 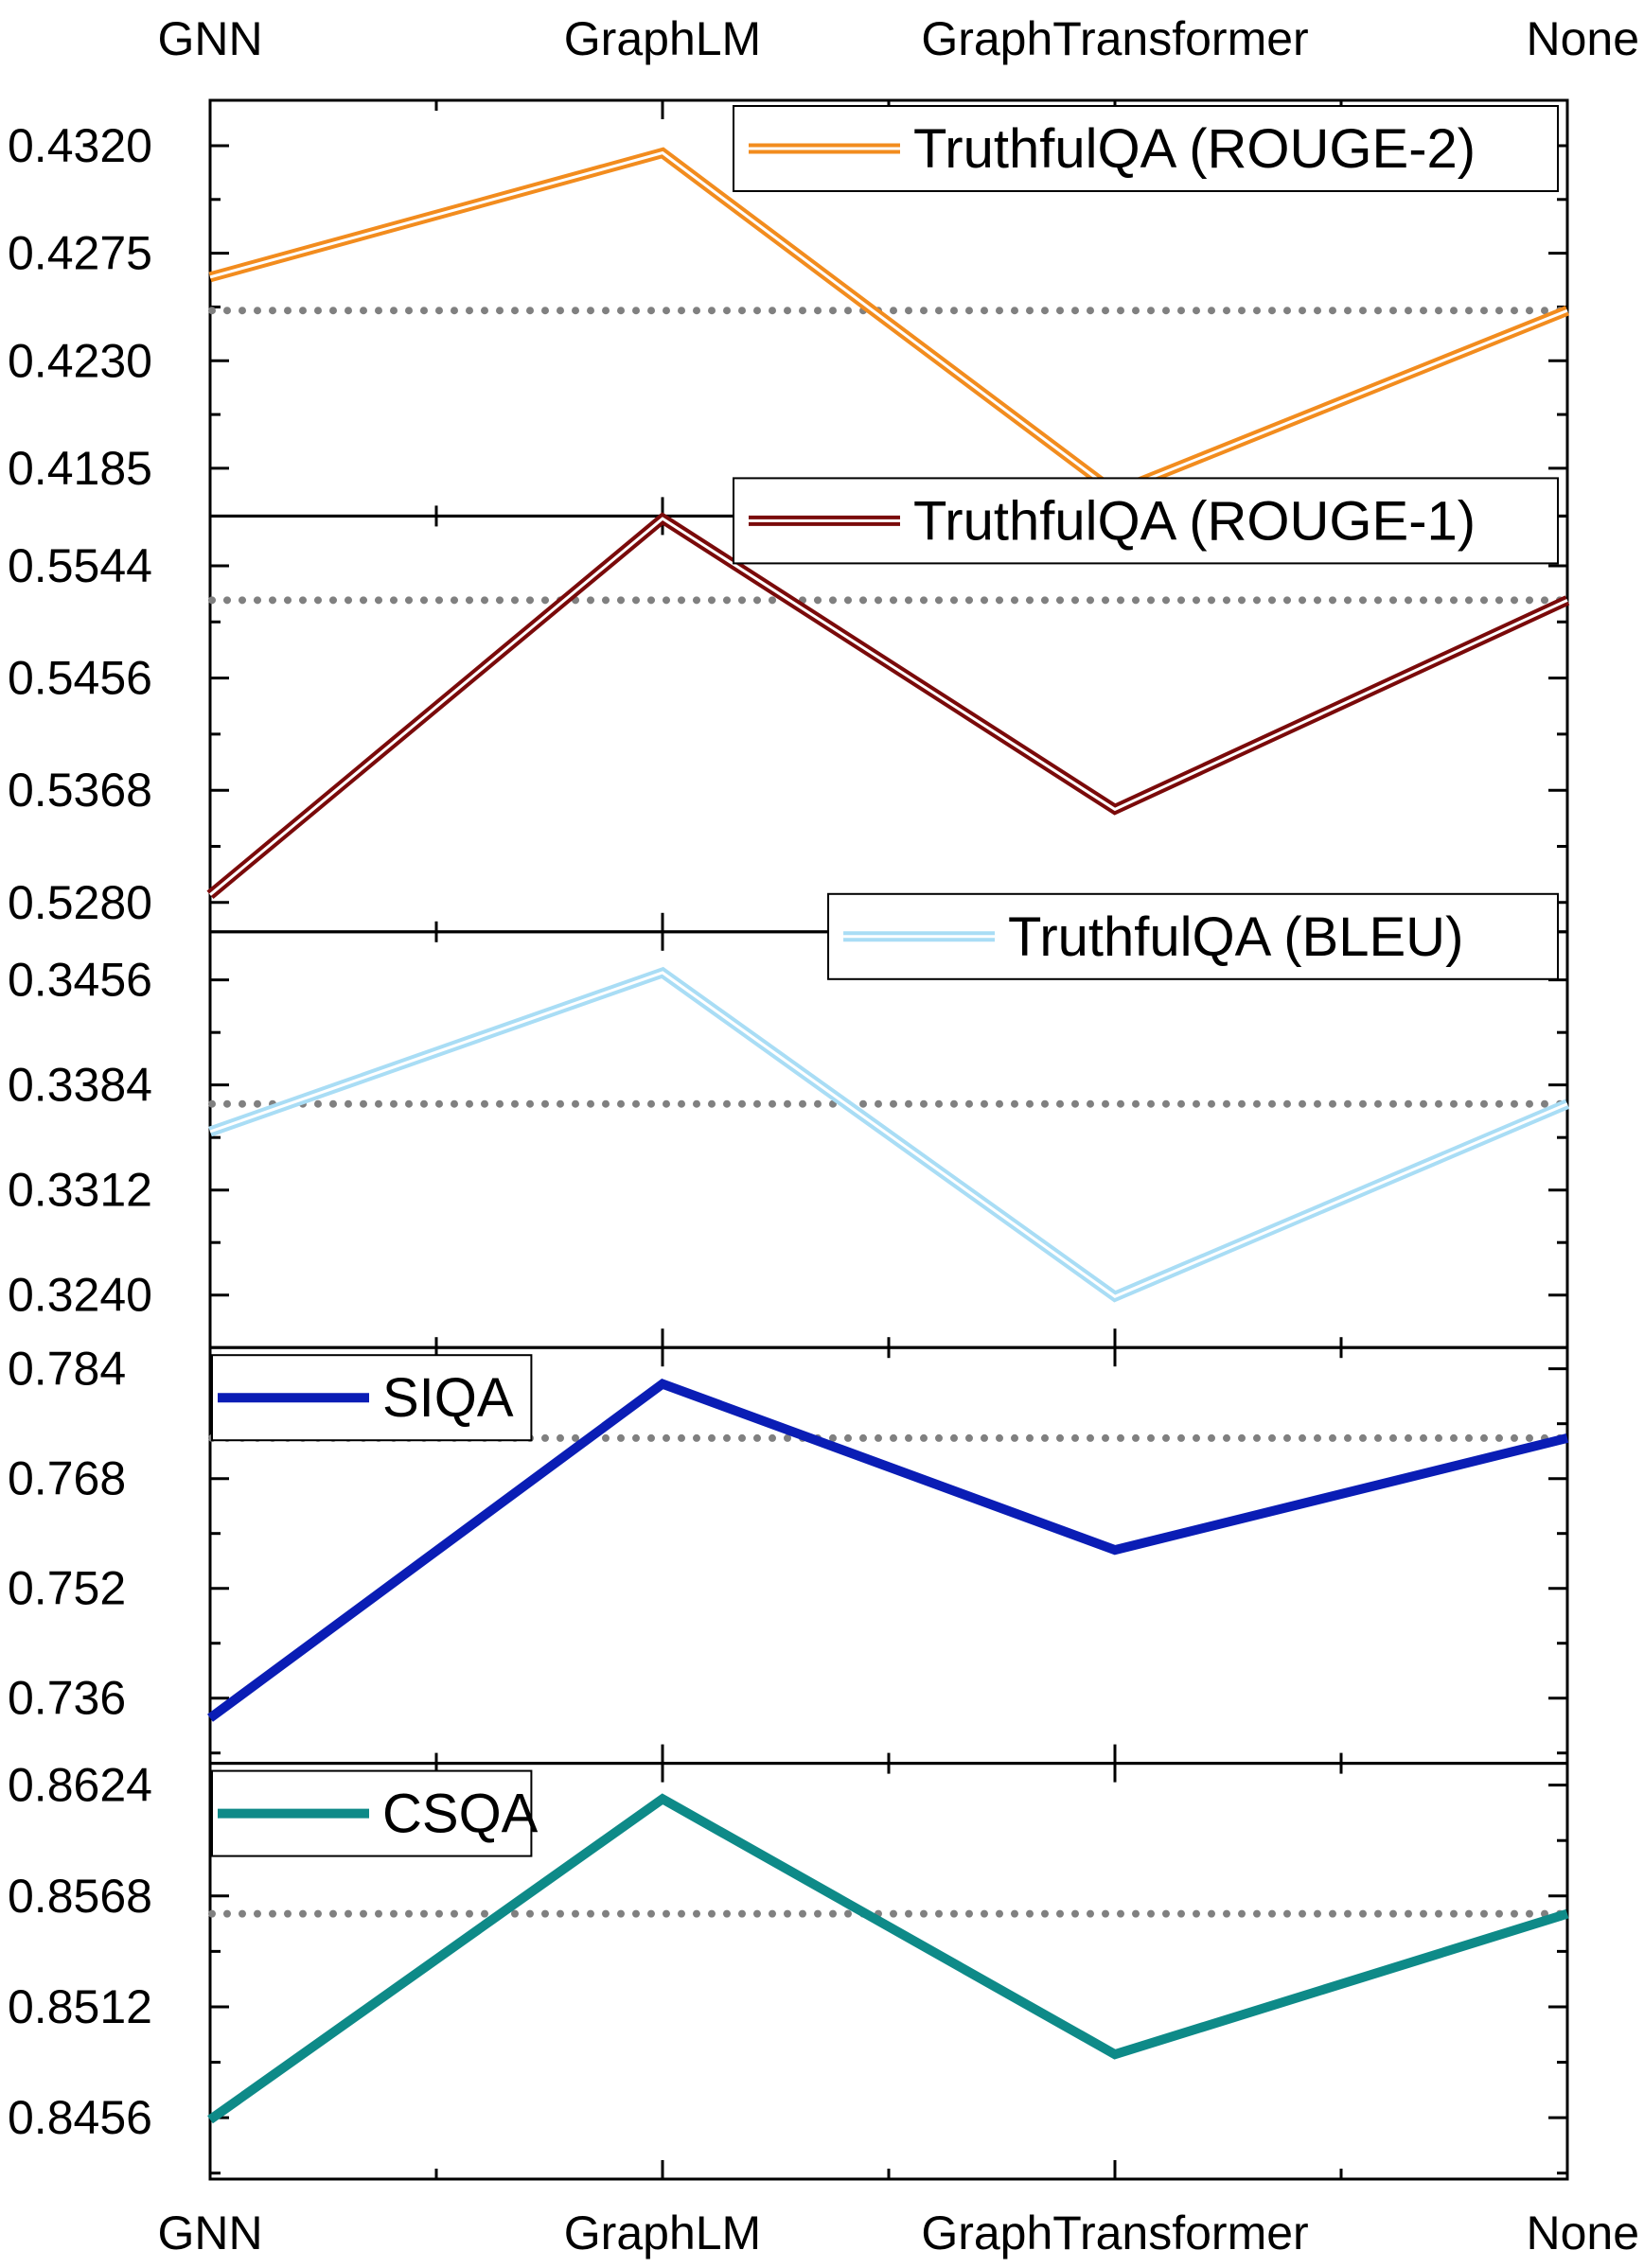 What do you see at coordinates (80, 566) in the screenshot?
I see `y-tick-label: 0.5544` at bounding box center [80, 566].